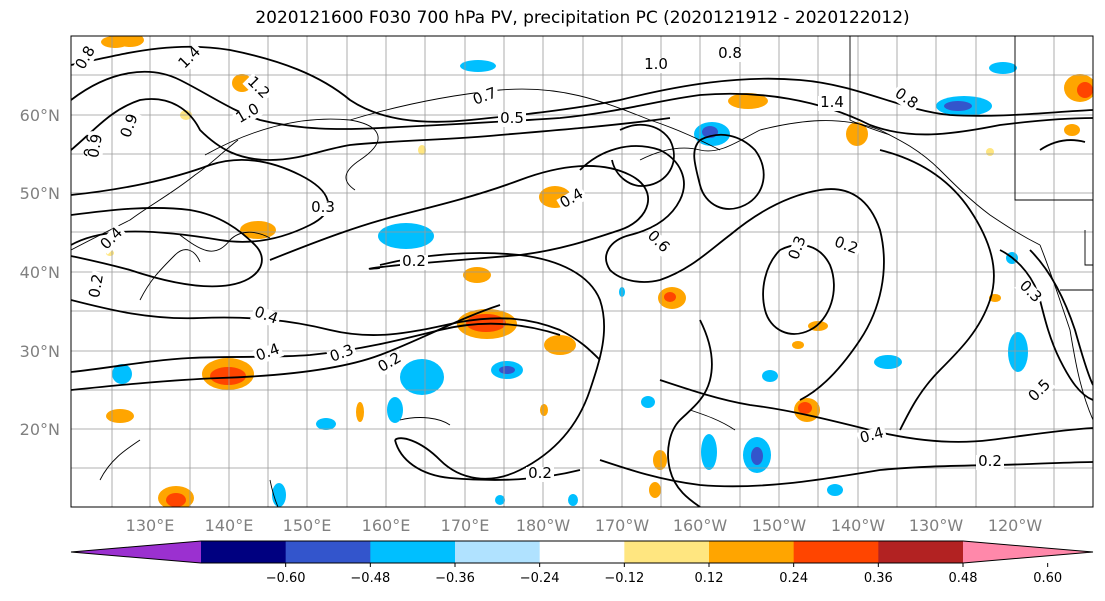 This screenshot has height=601, width=1105. I want to click on lon-tick-label: 170°E, so click(465, 525).